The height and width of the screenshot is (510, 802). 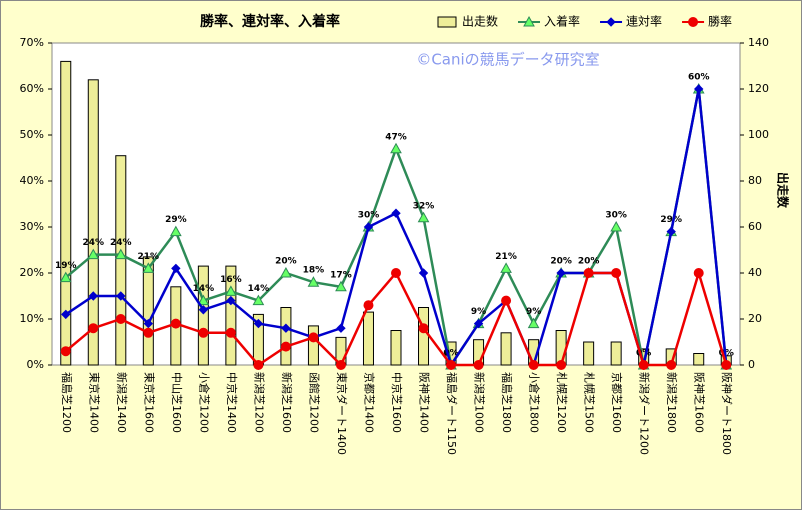 I want to click on x-tick-label: 阪神芝1600, so click(x=700, y=402).